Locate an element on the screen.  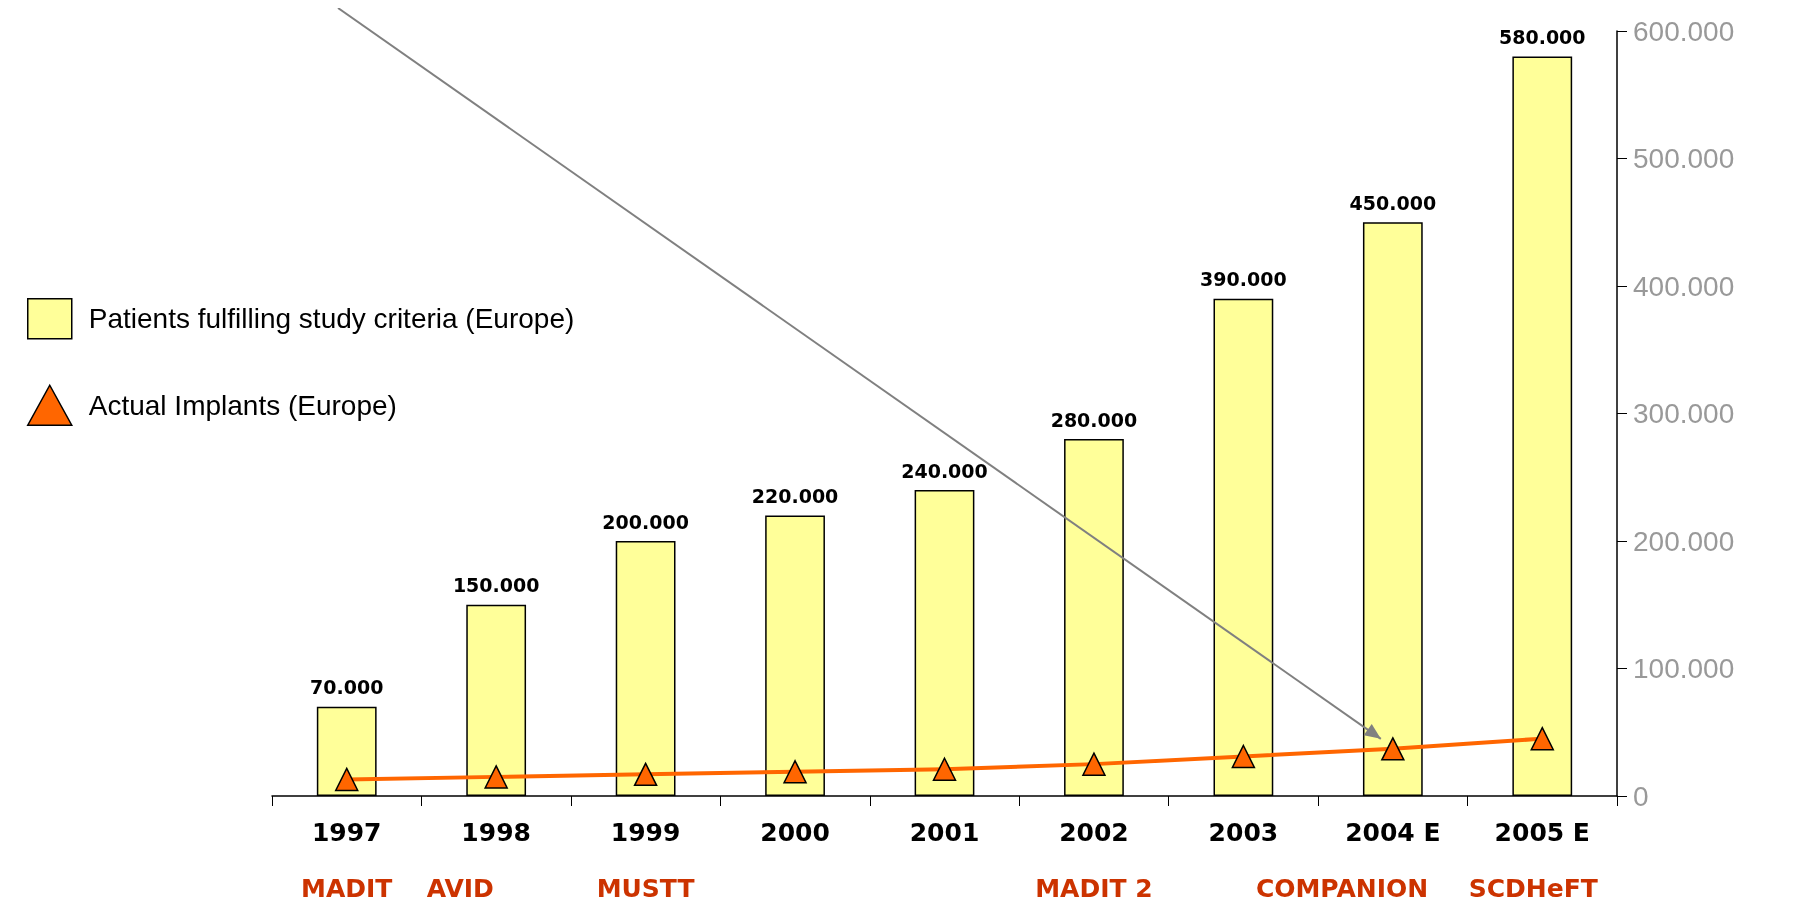
text: MUSTT is located at coordinates (645, 888).